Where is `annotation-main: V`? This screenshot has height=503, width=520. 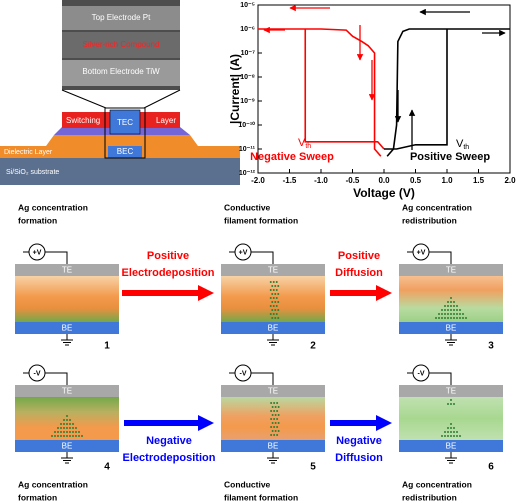 annotation-main: V is located at coordinates (460, 144).